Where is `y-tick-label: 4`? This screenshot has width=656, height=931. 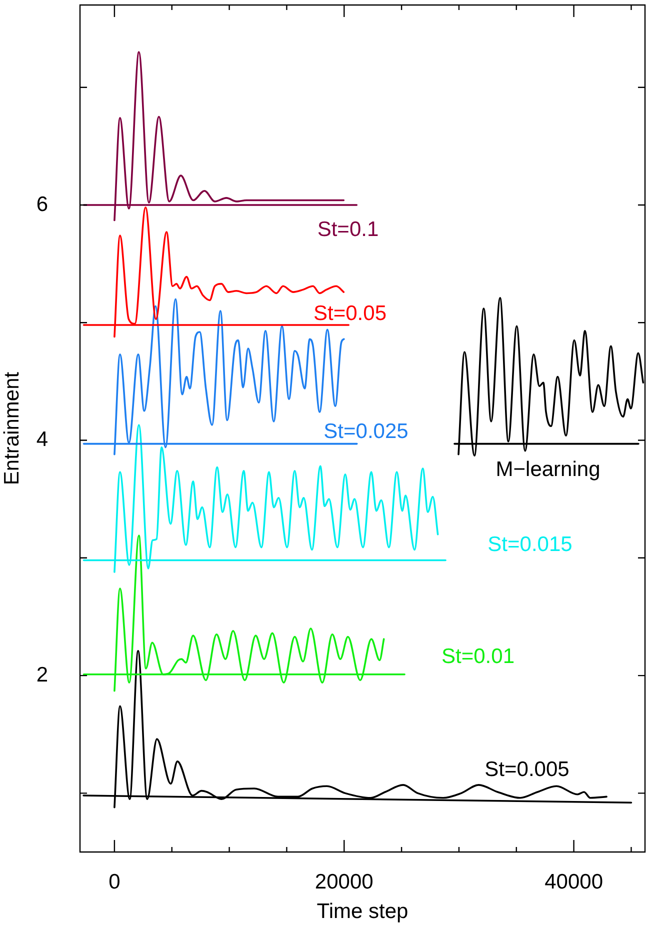
y-tick-label: 4 is located at coordinates (42, 440).